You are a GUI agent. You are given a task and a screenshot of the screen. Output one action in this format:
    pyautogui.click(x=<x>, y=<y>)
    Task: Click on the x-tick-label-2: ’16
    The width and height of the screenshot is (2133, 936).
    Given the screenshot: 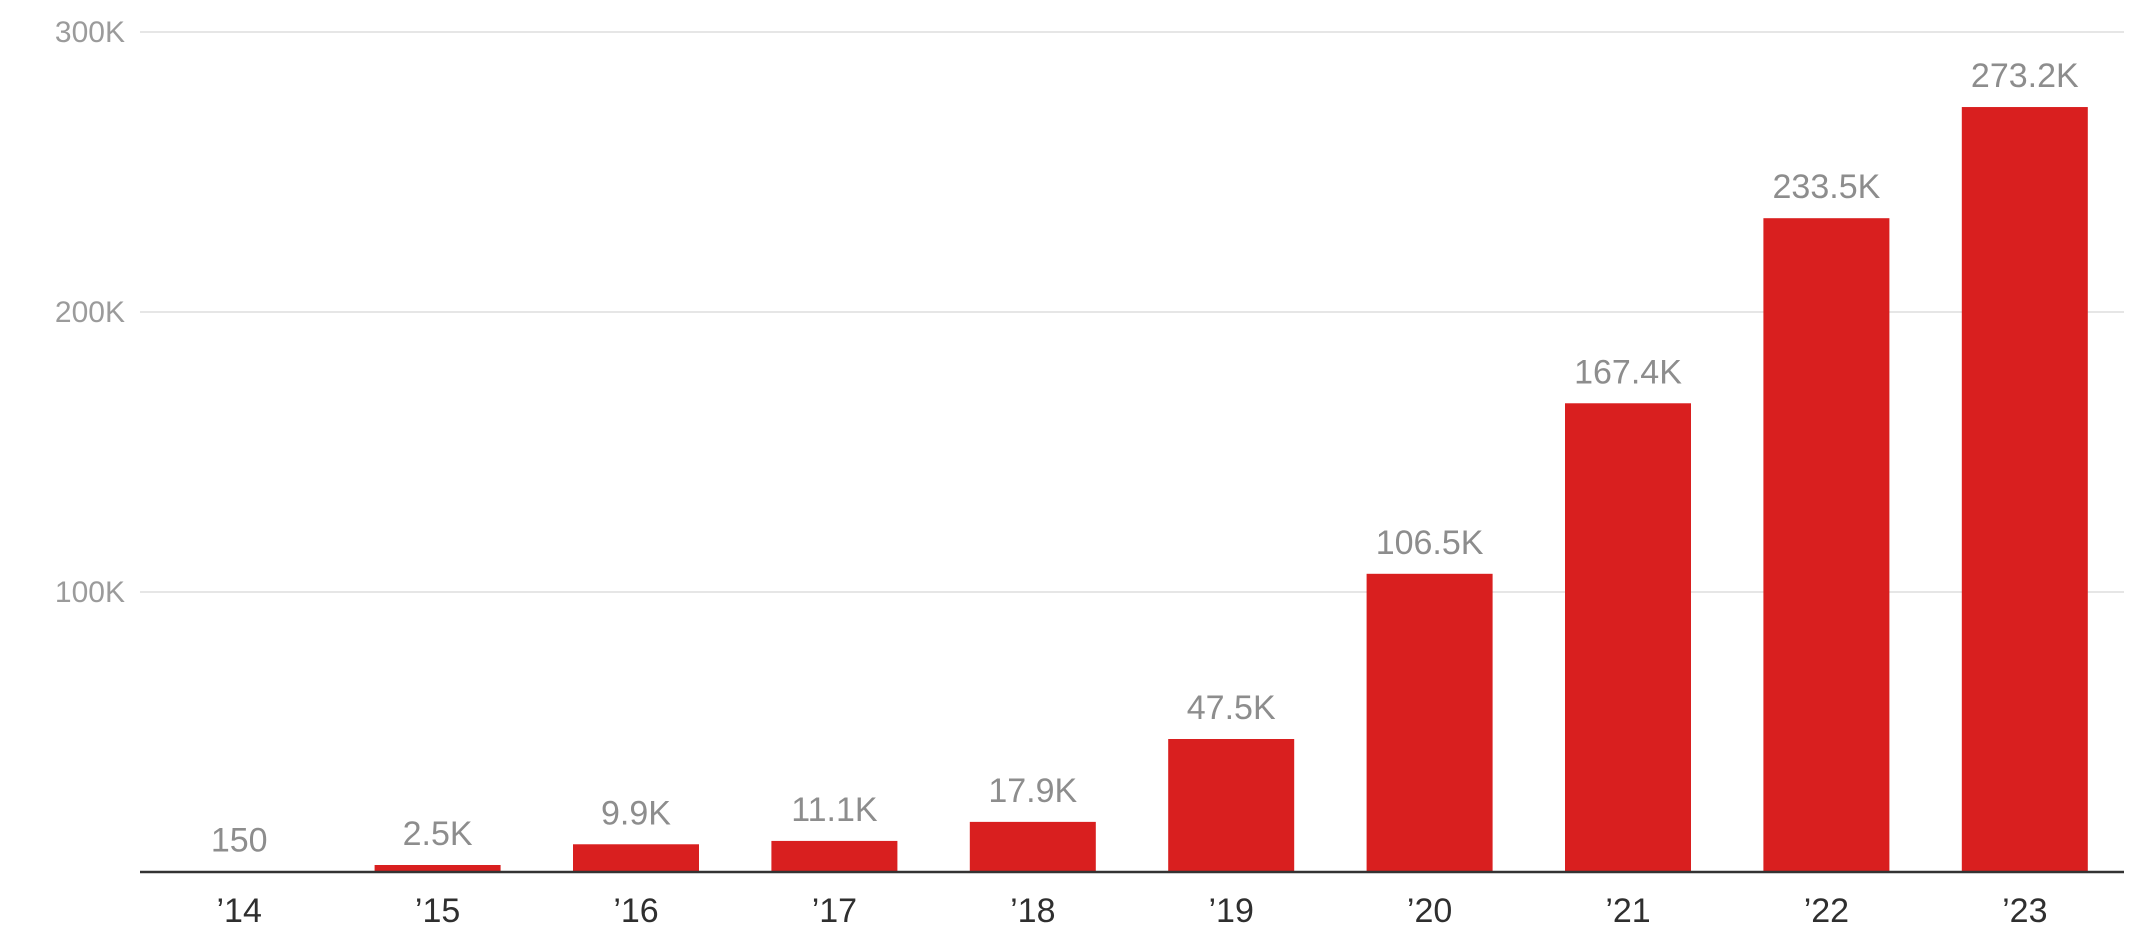 What is the action you would take?
    pyautogui.click(x=635, y=911)
    